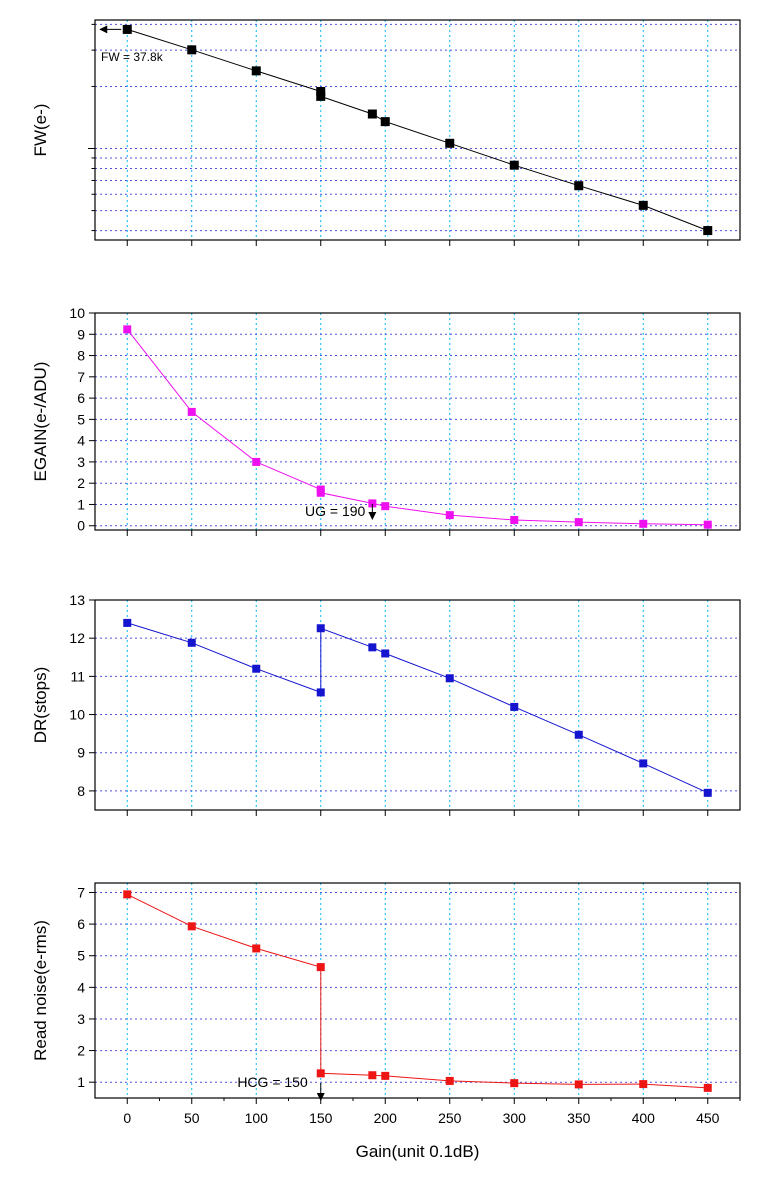 Image resolution: width=770 pixels, height=1179 pixels. Describe the element at coordinates (418, 1151) in the screenshot. I see `x-axis-label: Gain(unit 0.1dB)` at that location.